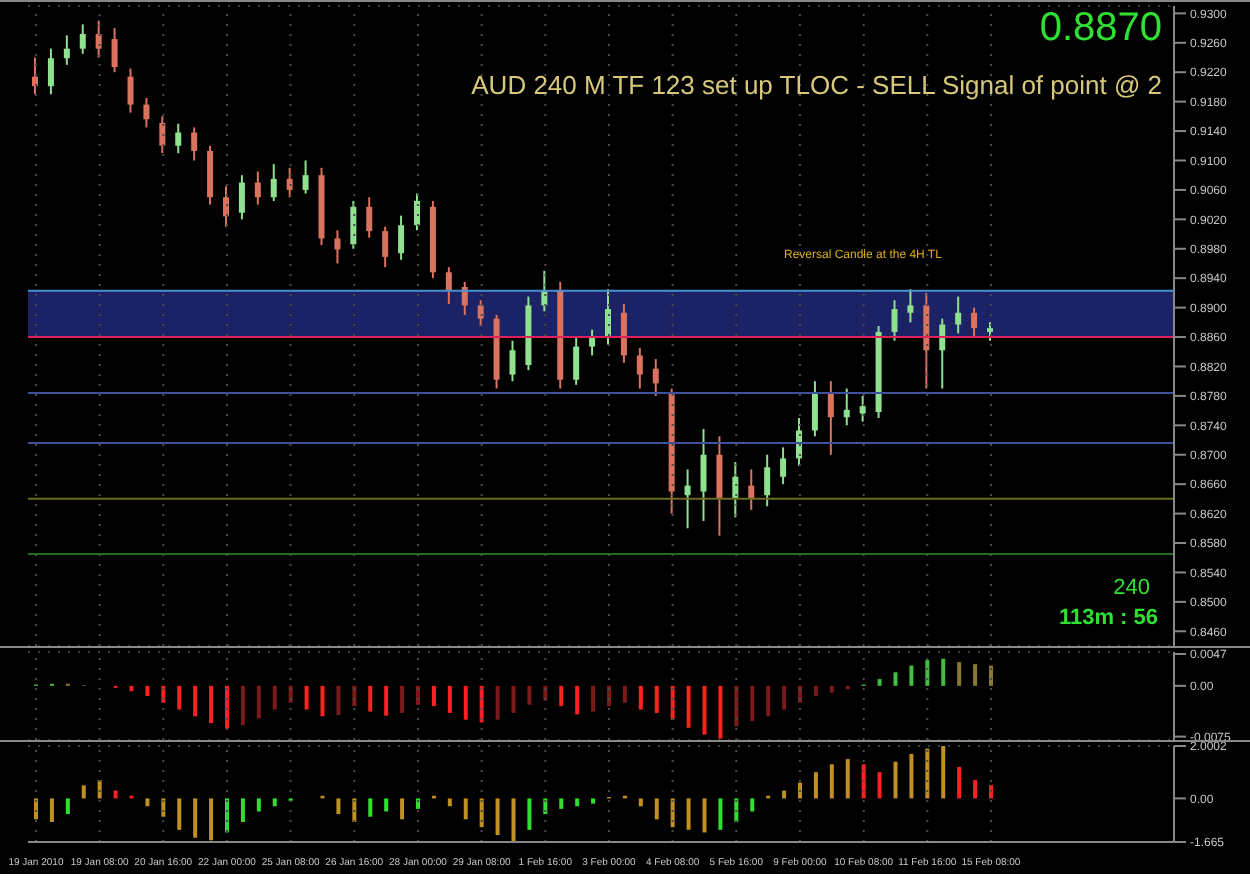 The height and width of the screenshot is (888, 1250). What do you see at coordinates (1108, 618) in the screenshot?
I see `annotation: 113m : 56` at bounding box center [1108, 618].